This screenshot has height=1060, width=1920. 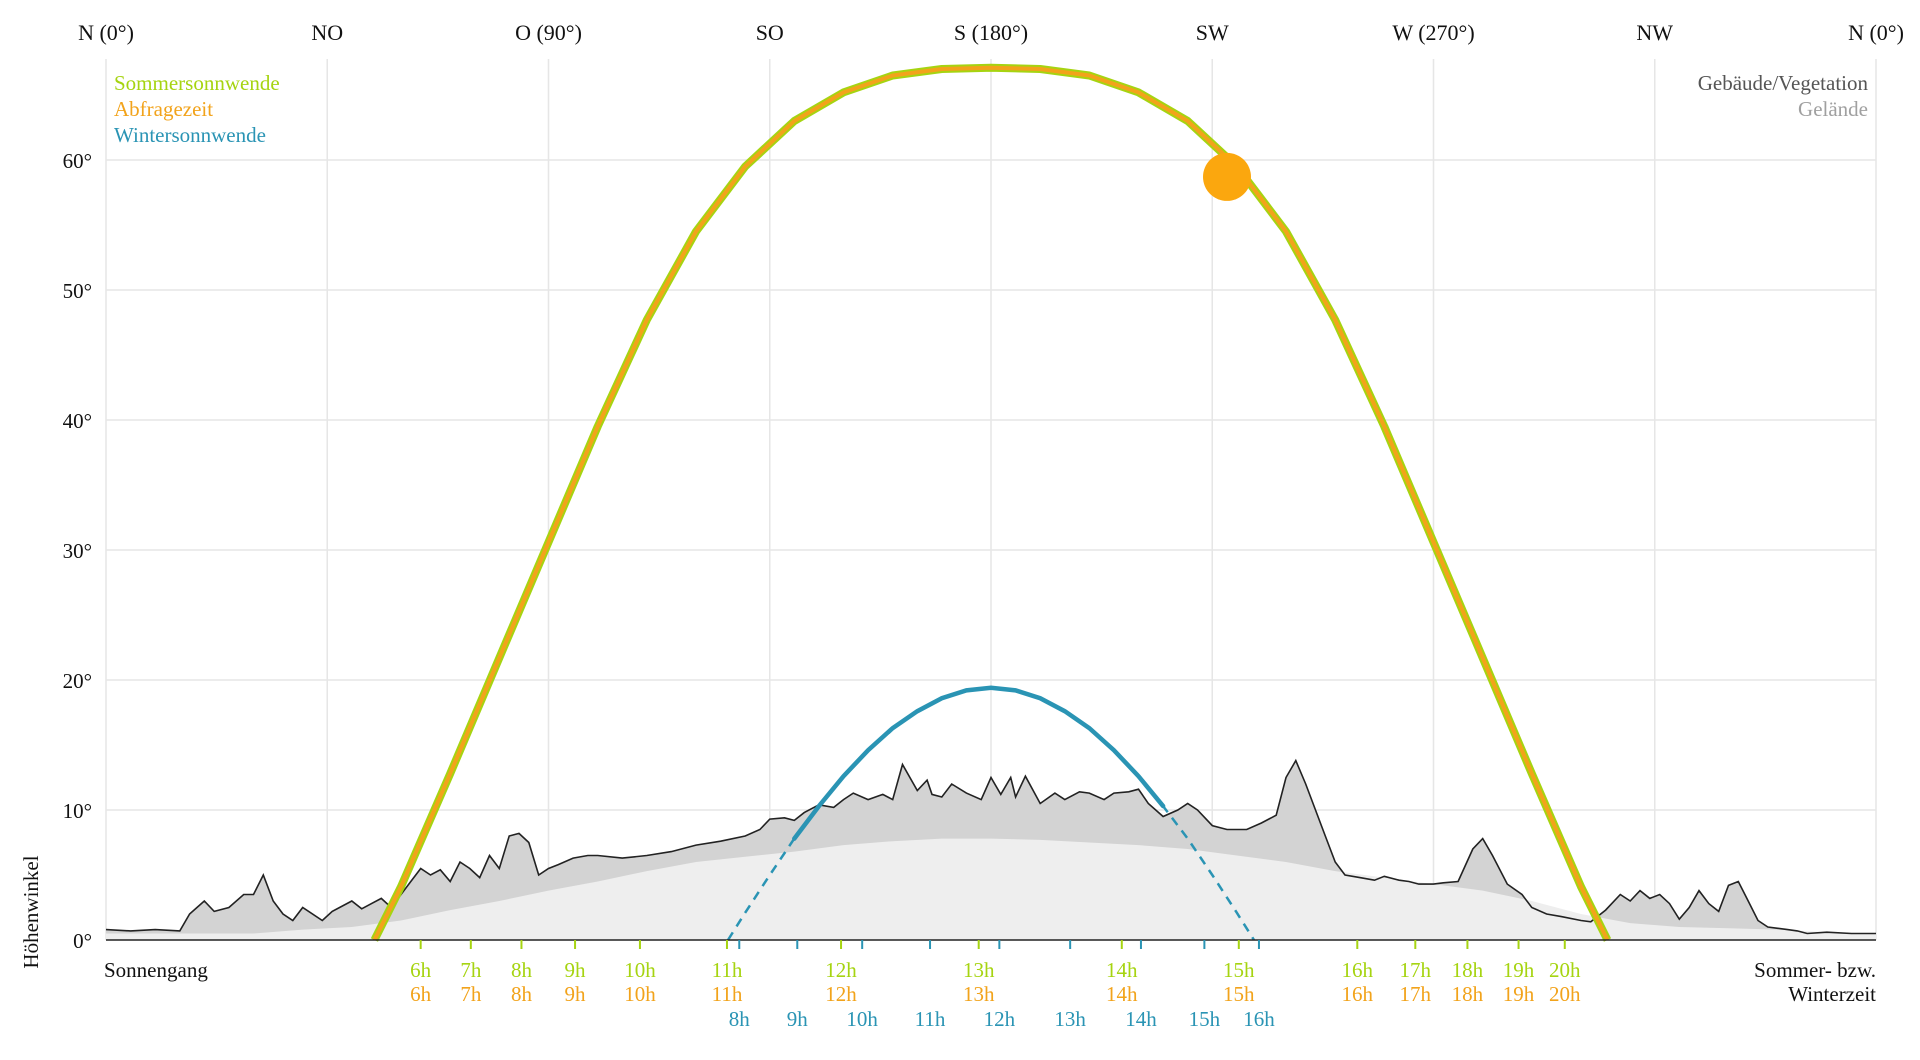 I want to click on legend-terrain: Gelände, so click(x=1833, y=109).